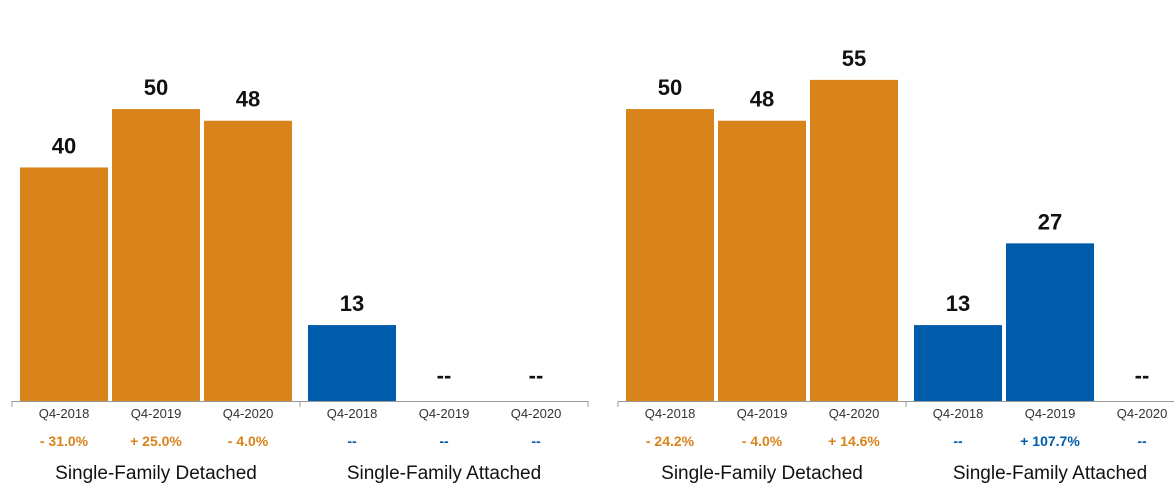  I want to click on value-label: 55, so click(854, 58).